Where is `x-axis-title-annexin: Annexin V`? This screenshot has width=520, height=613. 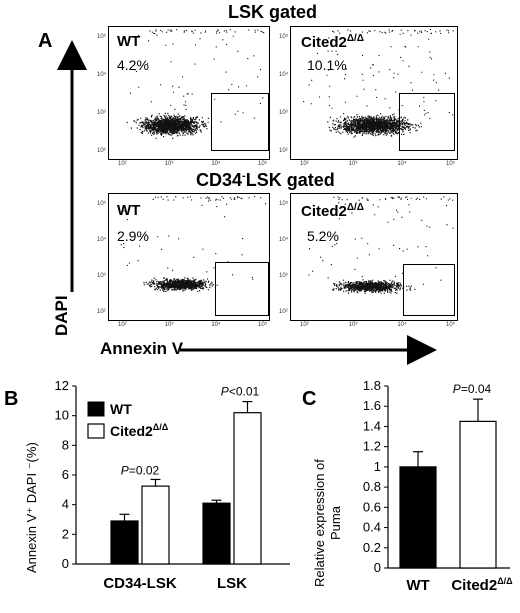
x-axis-title-annexin: Annexin V is located at coordinates (142, 348).